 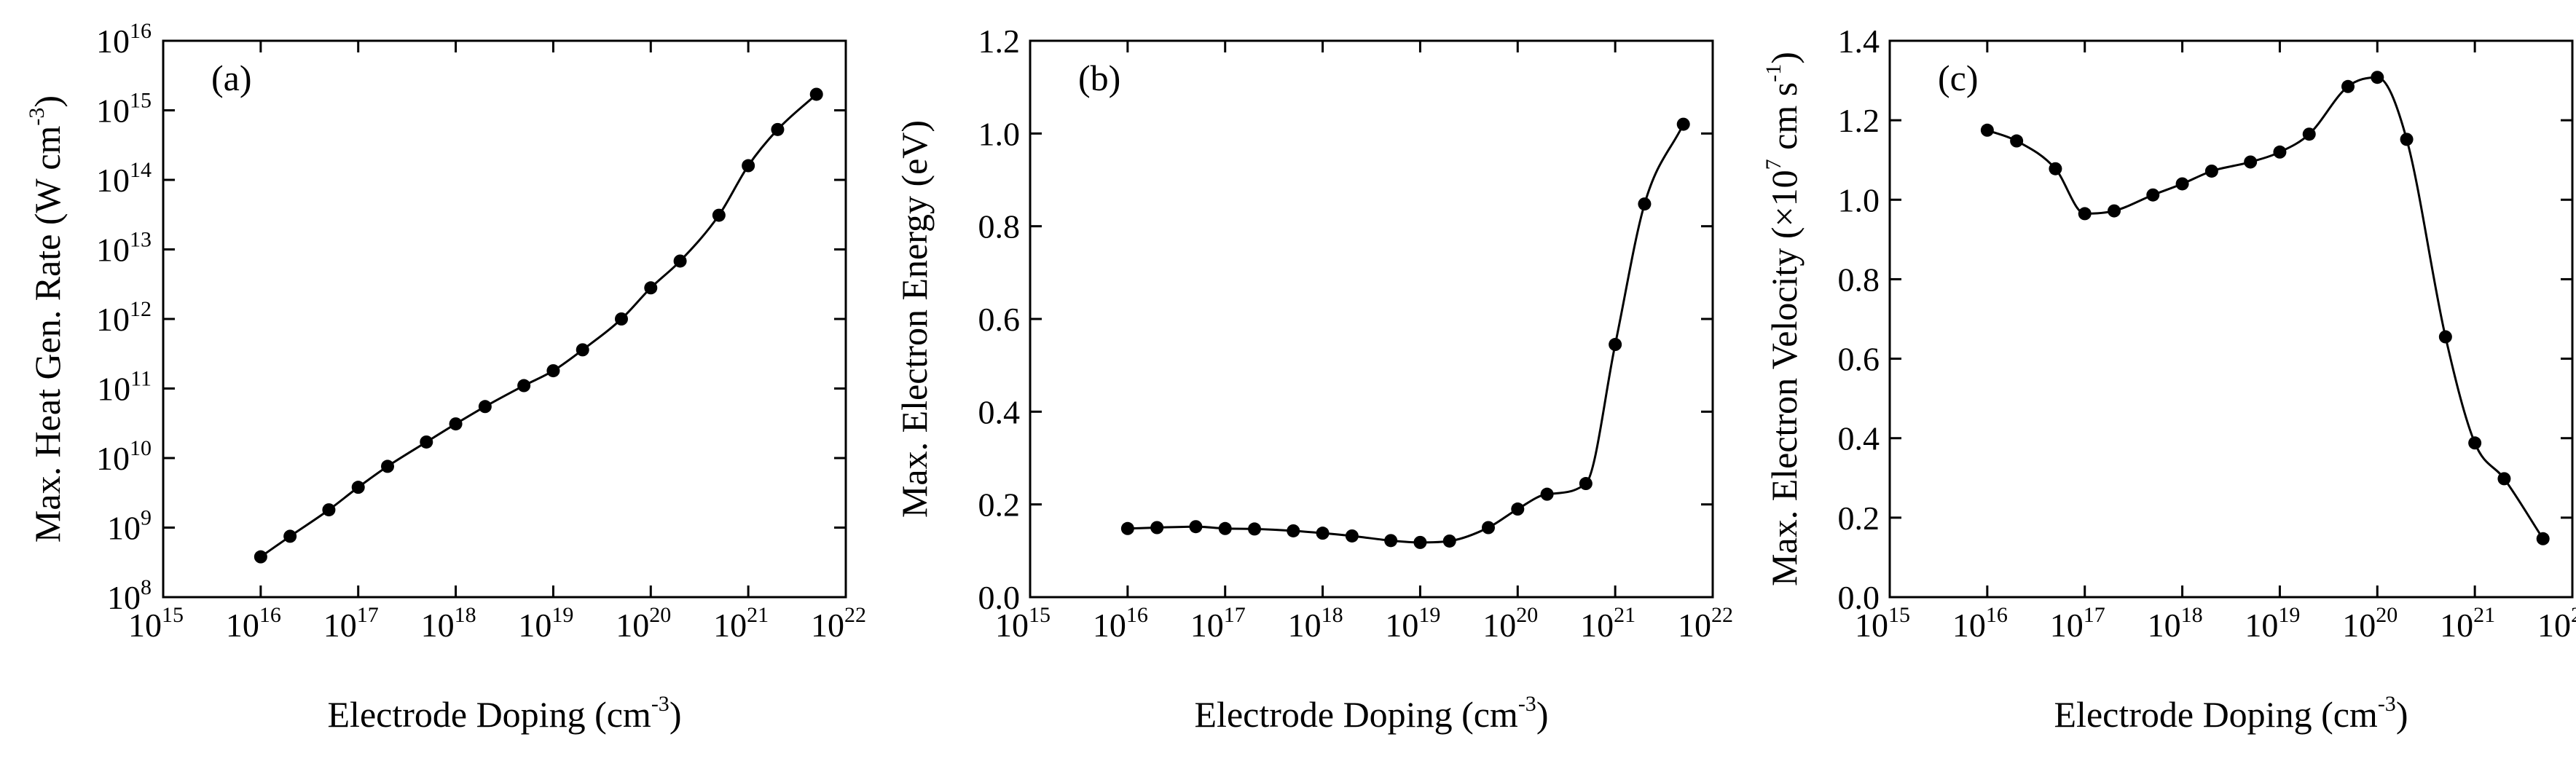 I want to click on y-axis-label-main: Max. Electron Energy (eV), so click(x=914, y=319).